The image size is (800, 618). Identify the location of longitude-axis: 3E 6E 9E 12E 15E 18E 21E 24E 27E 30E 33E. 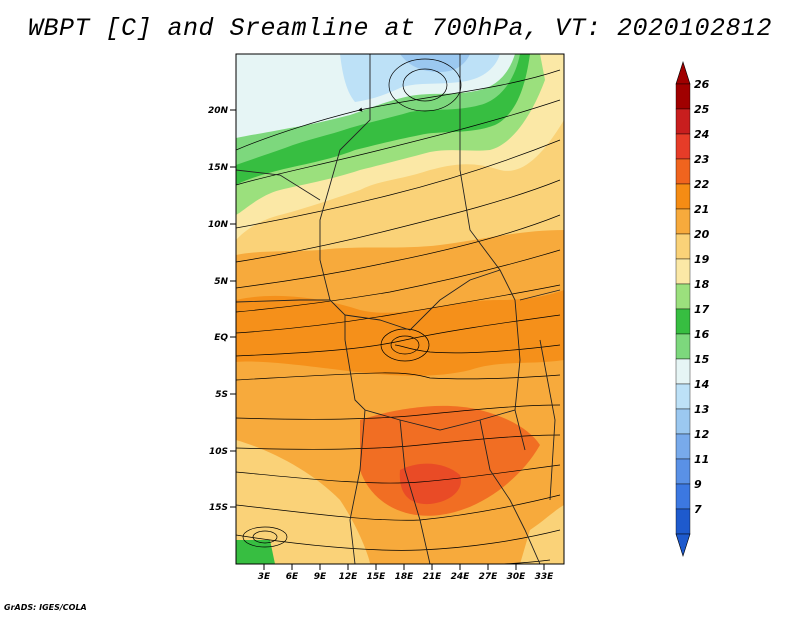
(406, 573).